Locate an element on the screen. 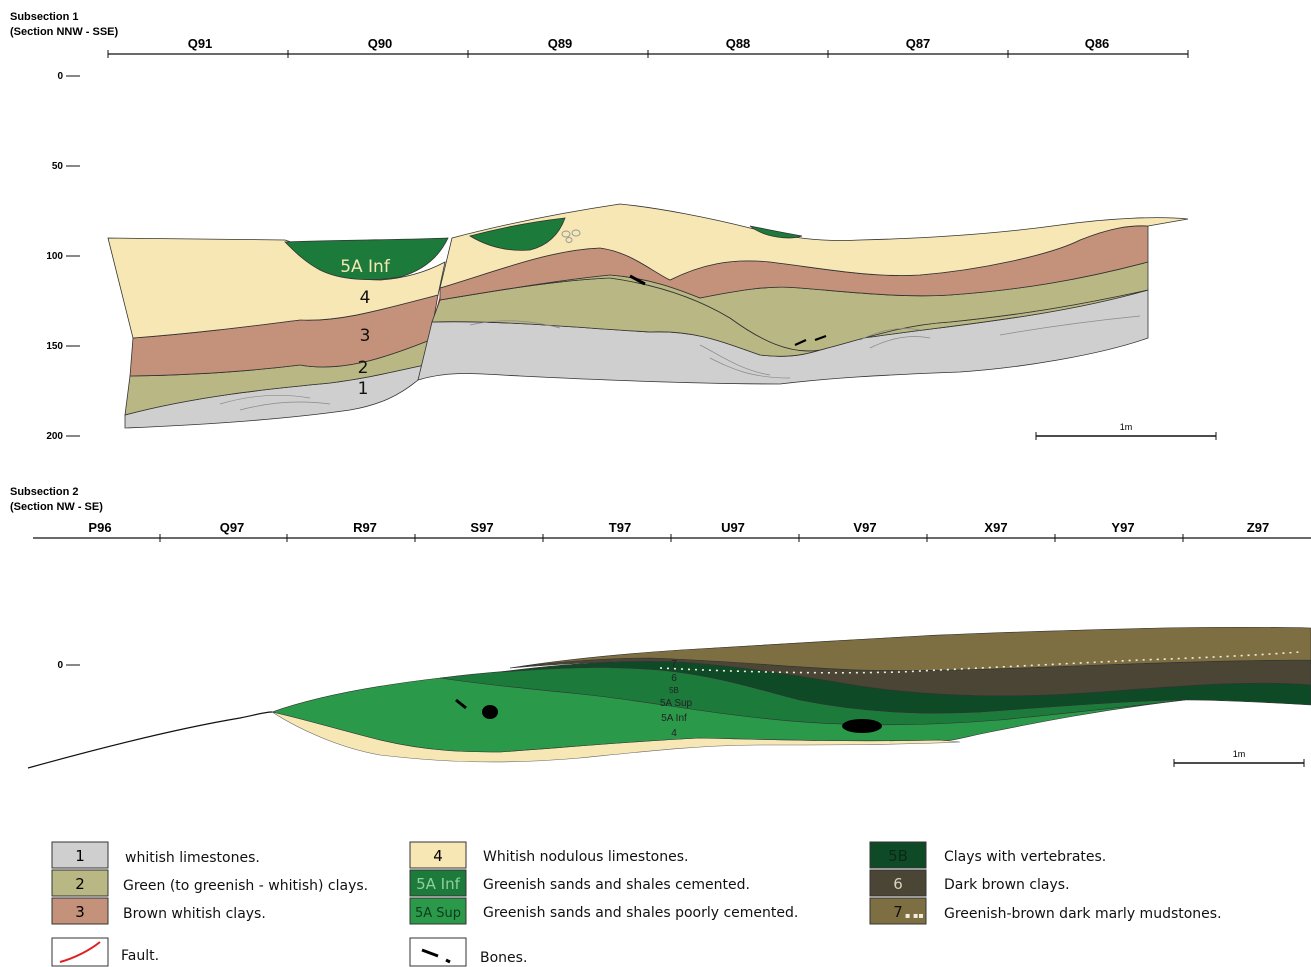 Image resolution: width=1311 pixels, height=967 pixels. s1-label-4: 4 is located at coordinates (365, 298).